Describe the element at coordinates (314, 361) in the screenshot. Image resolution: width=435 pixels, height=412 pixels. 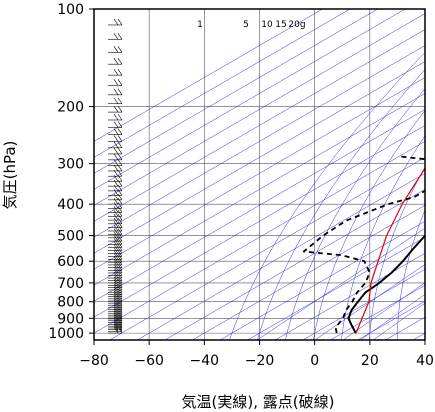
I see `x-tick-label: 0` at that location.